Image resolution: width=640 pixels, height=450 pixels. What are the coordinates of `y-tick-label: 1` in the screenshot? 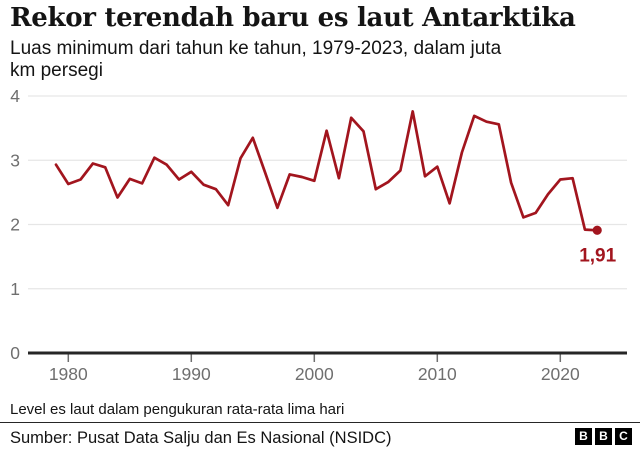 It's located at (15, 289).